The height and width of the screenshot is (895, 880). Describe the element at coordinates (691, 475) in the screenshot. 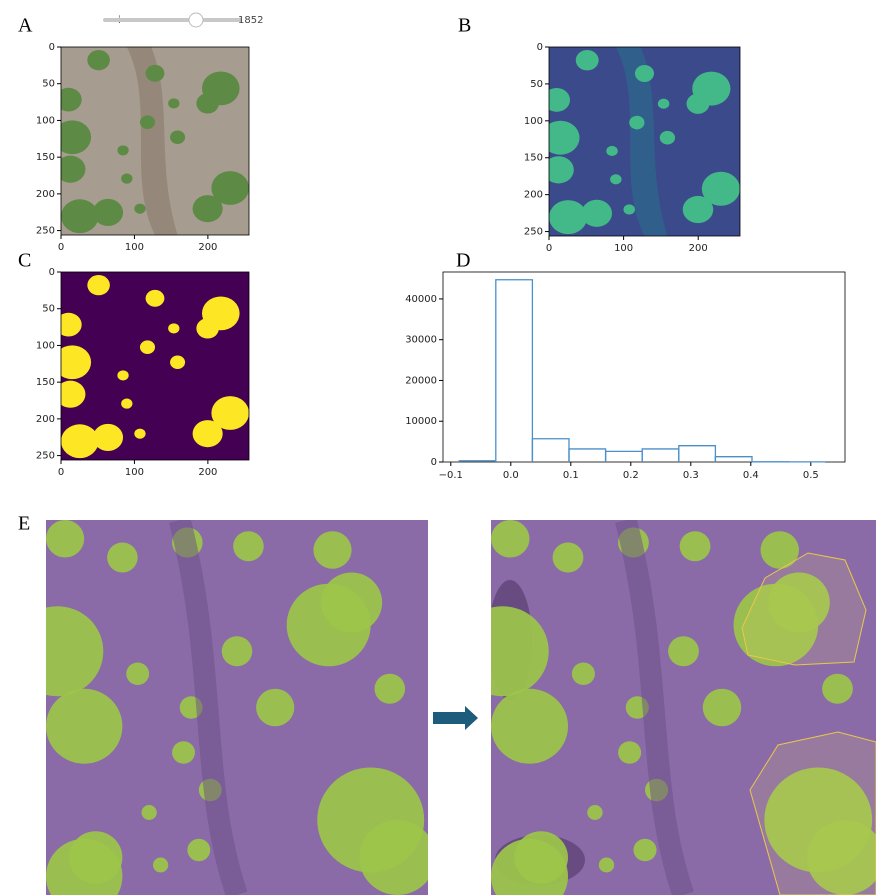

I see `x-tick-label: 0.3` at that location.